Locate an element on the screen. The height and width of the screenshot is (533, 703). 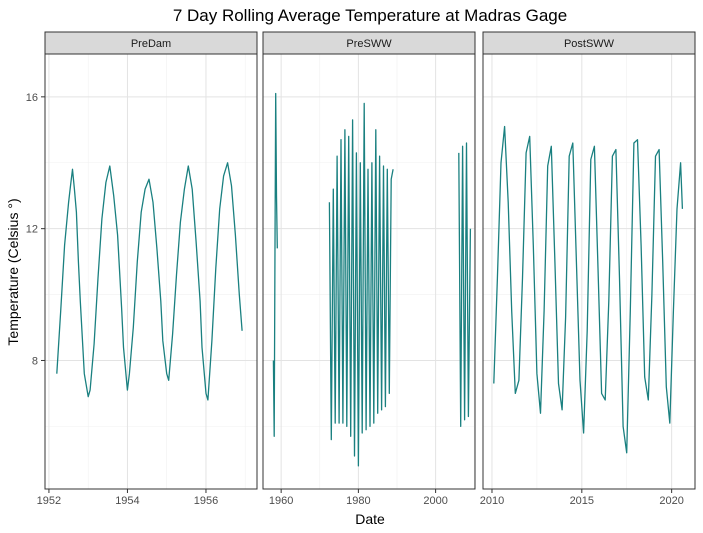
y-tick-label: 8 is located at coordinates (35, 361).